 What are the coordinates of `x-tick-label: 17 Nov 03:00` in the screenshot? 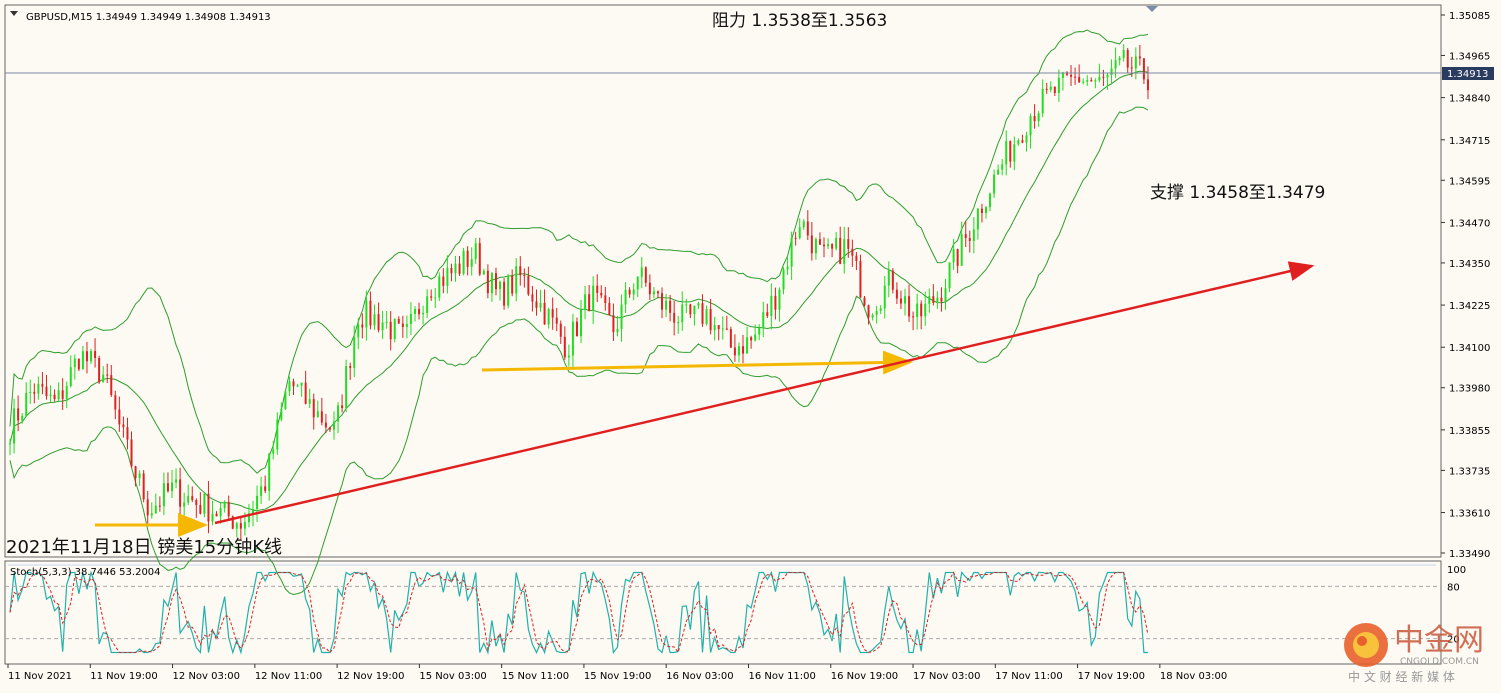 It's located at (946, 676).